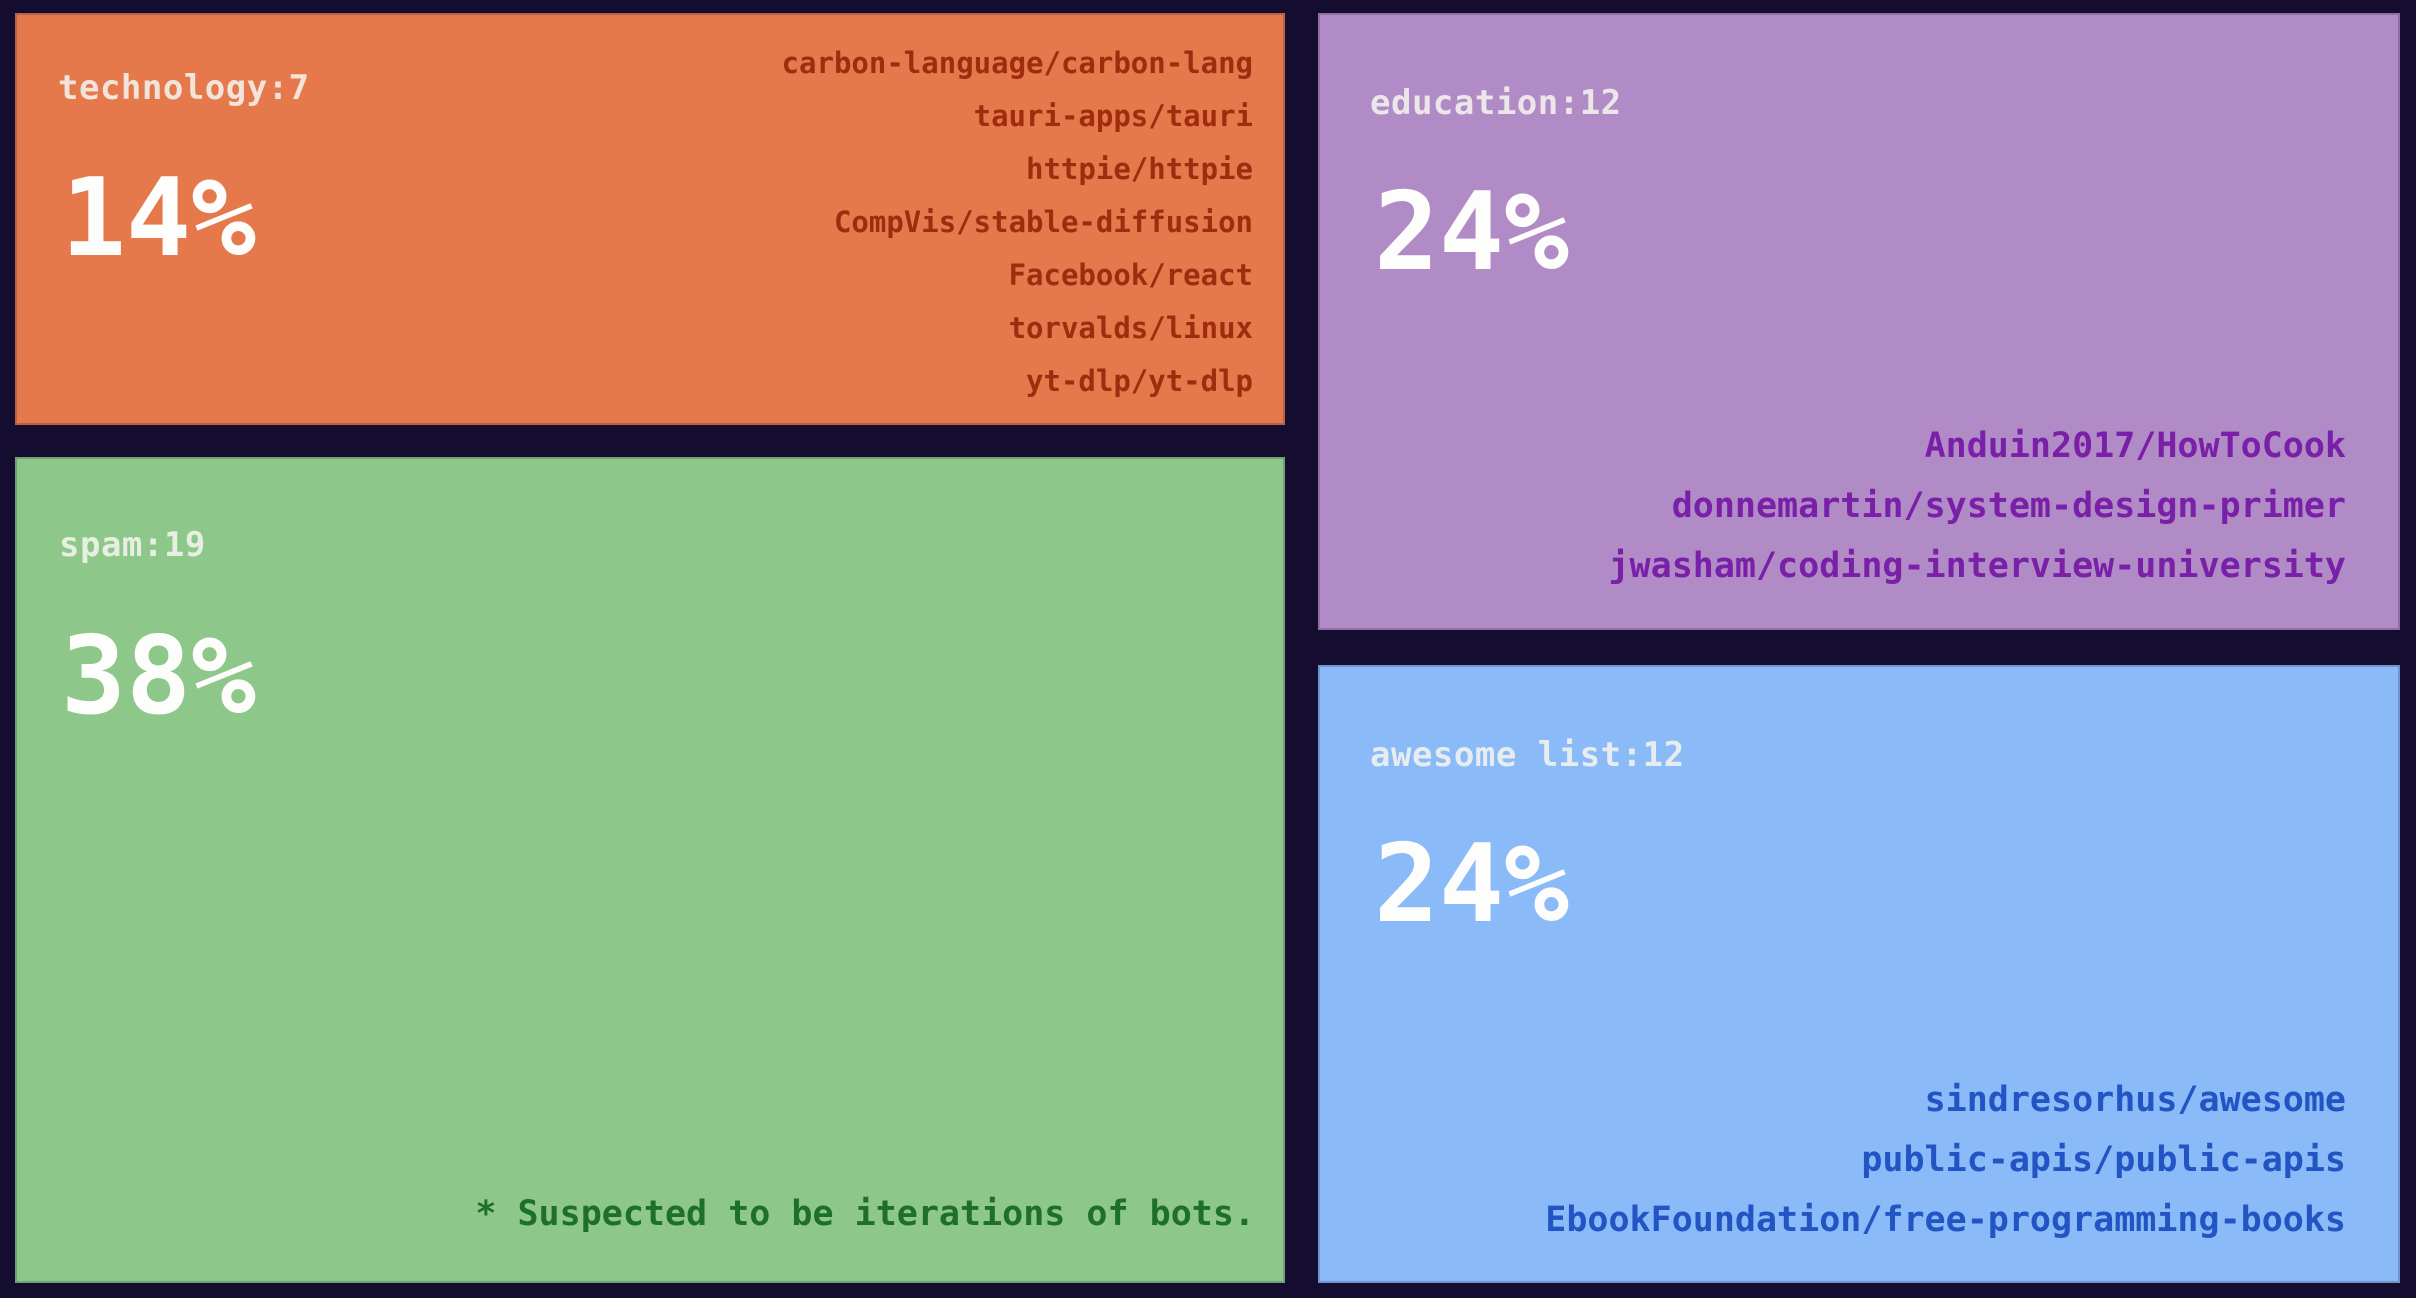  I want to click on node-label-technology: technology:7, so click(184, 88).